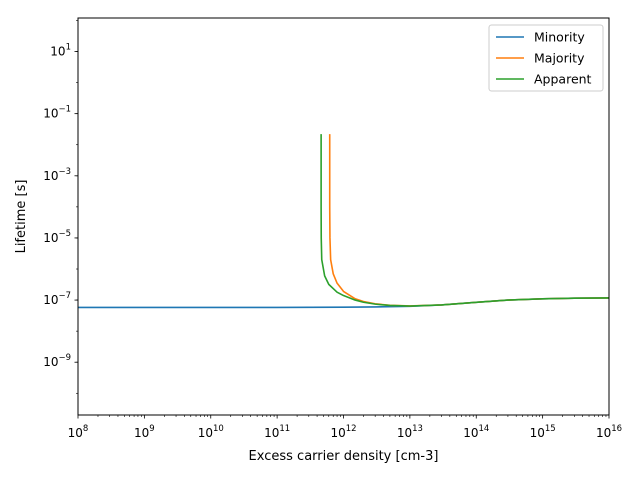  Describe the element at coordinates (609, 432) in the screenshot. I see `x-tick-label: 10¹⁶` at that location.